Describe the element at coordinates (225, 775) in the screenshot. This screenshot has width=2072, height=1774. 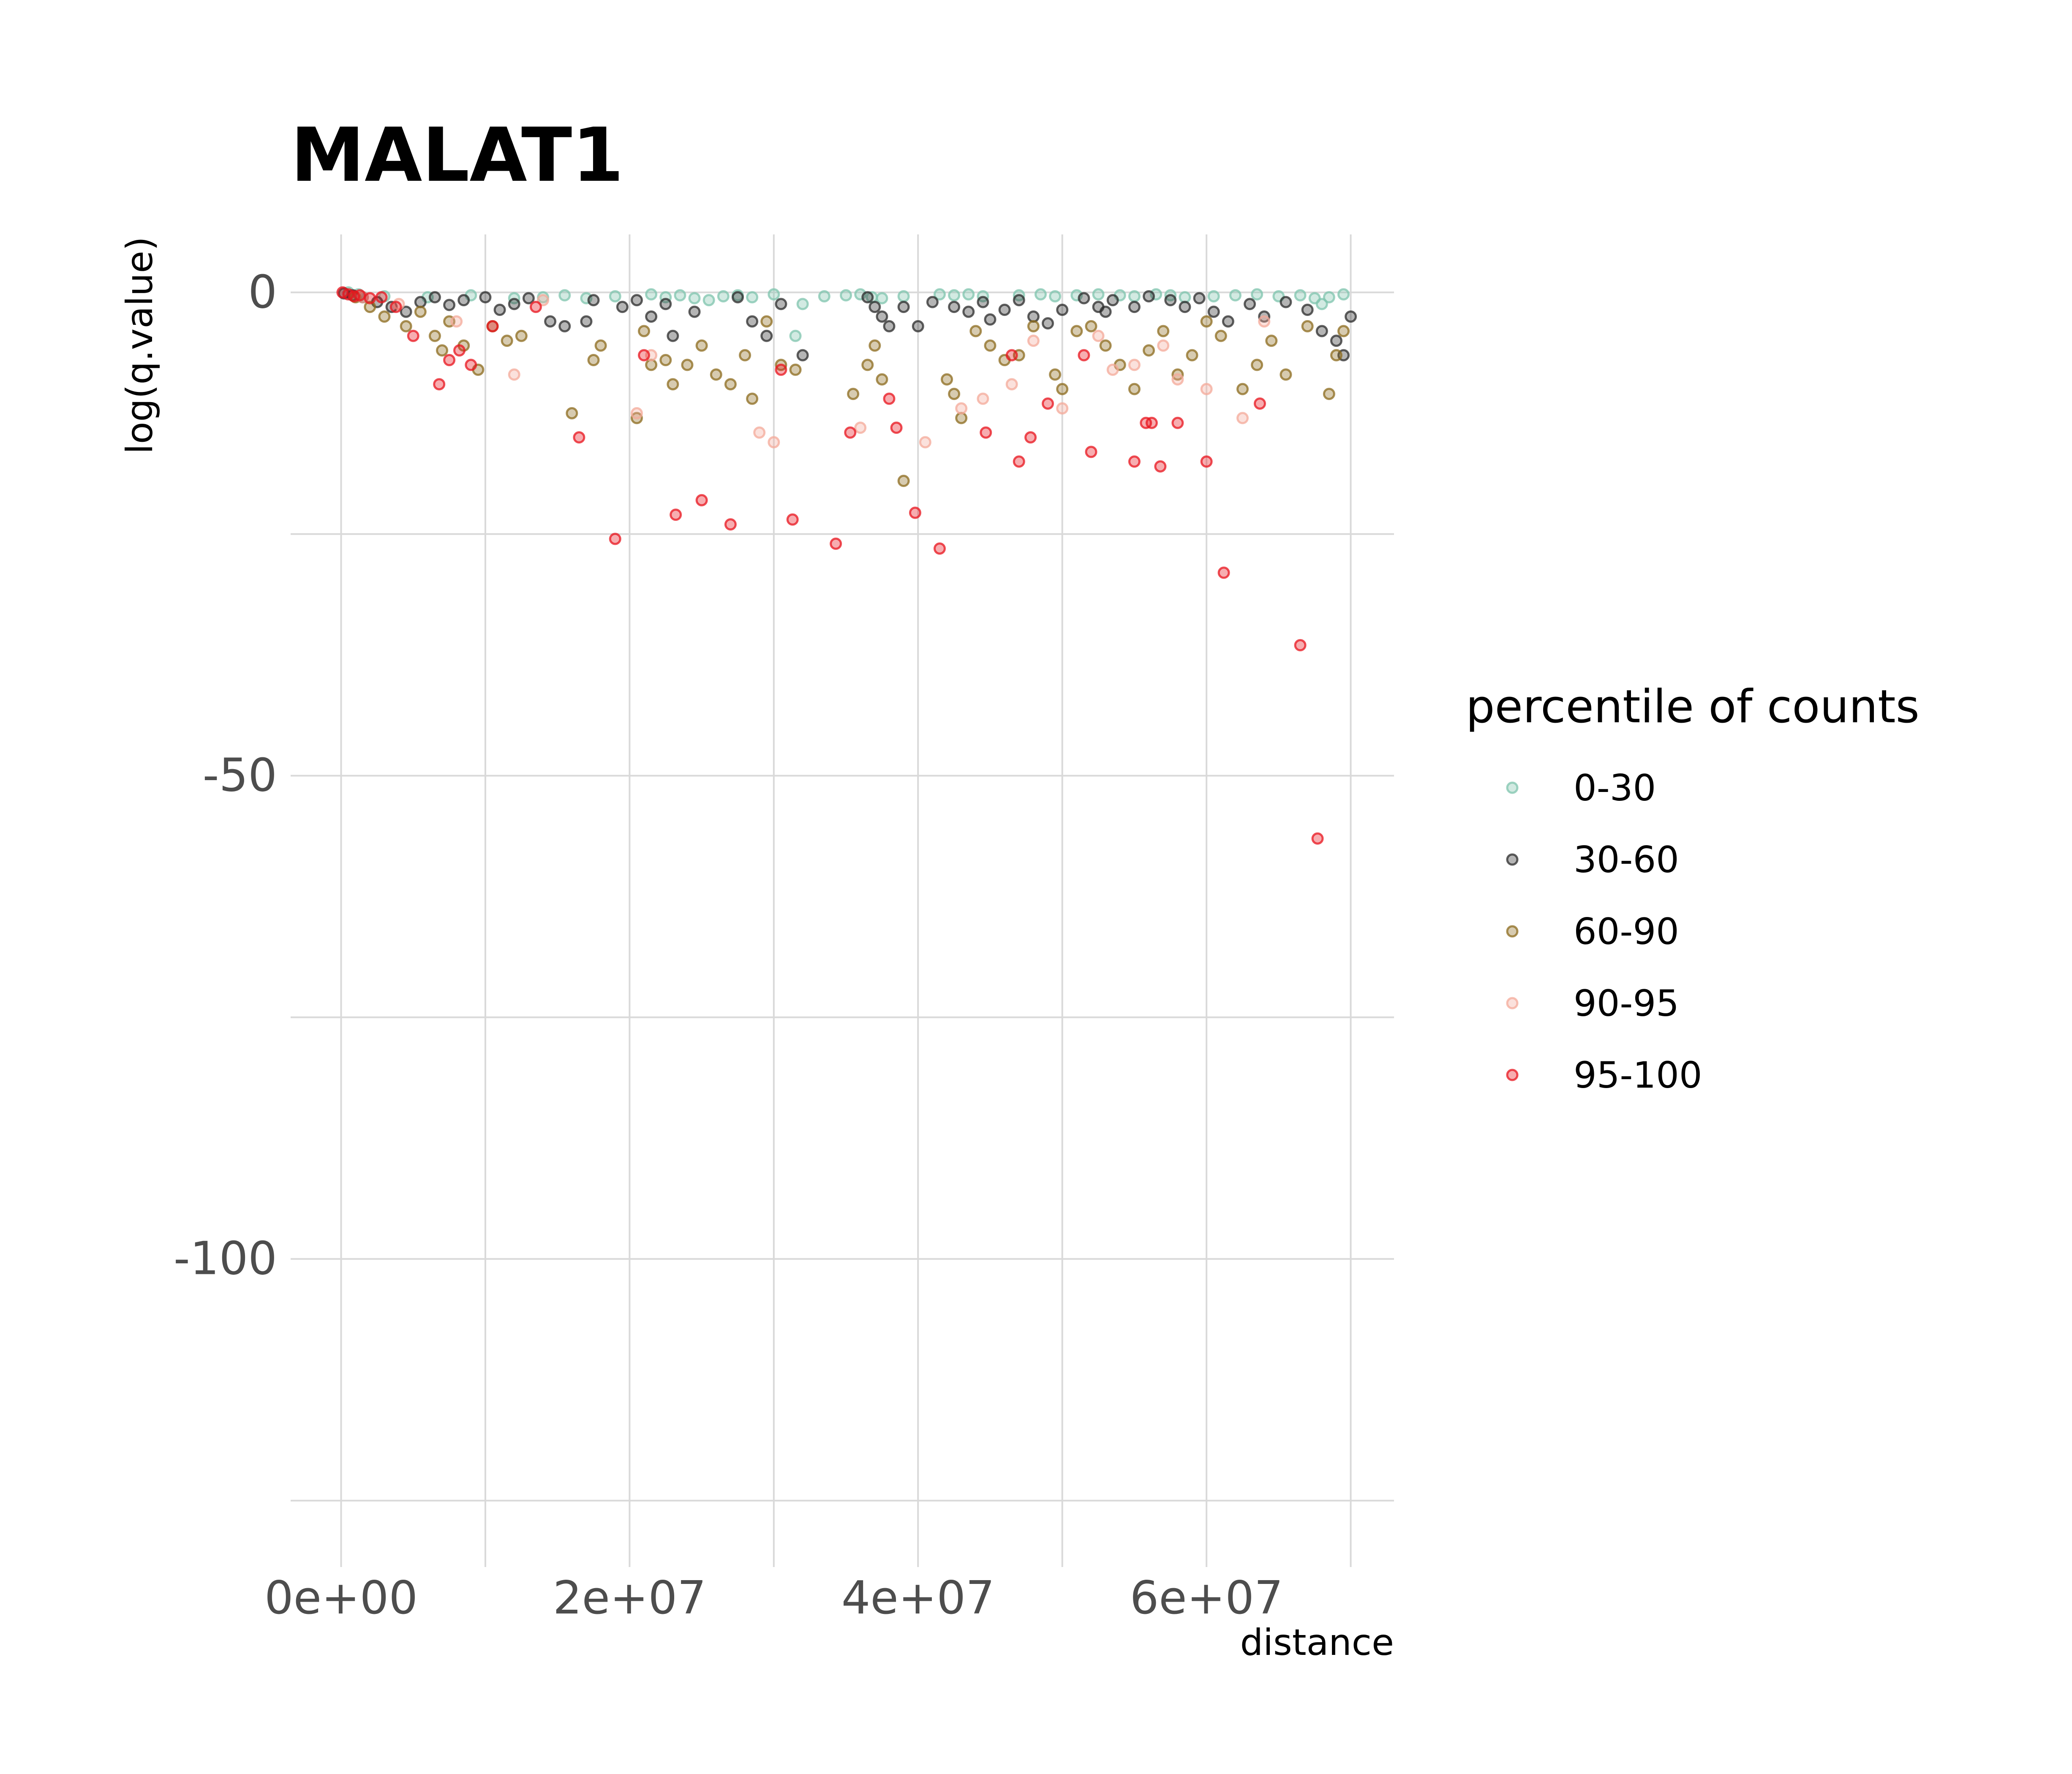
I see `y-axis: 0-50-100` at that location.